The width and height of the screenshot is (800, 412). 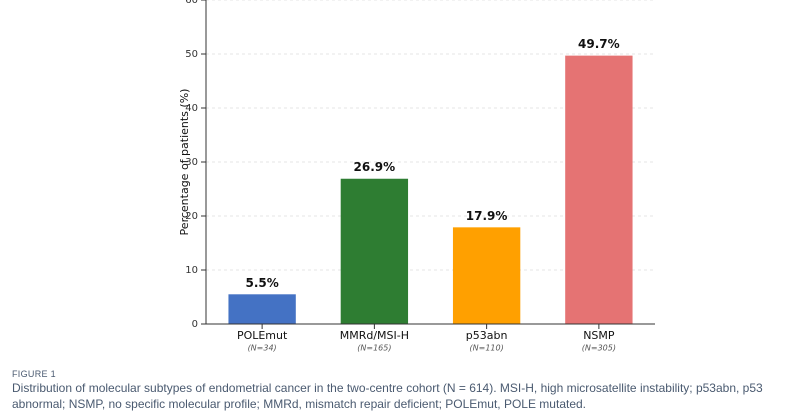 I want to click on y-tick-label: 50, so click(x=191, y=54).